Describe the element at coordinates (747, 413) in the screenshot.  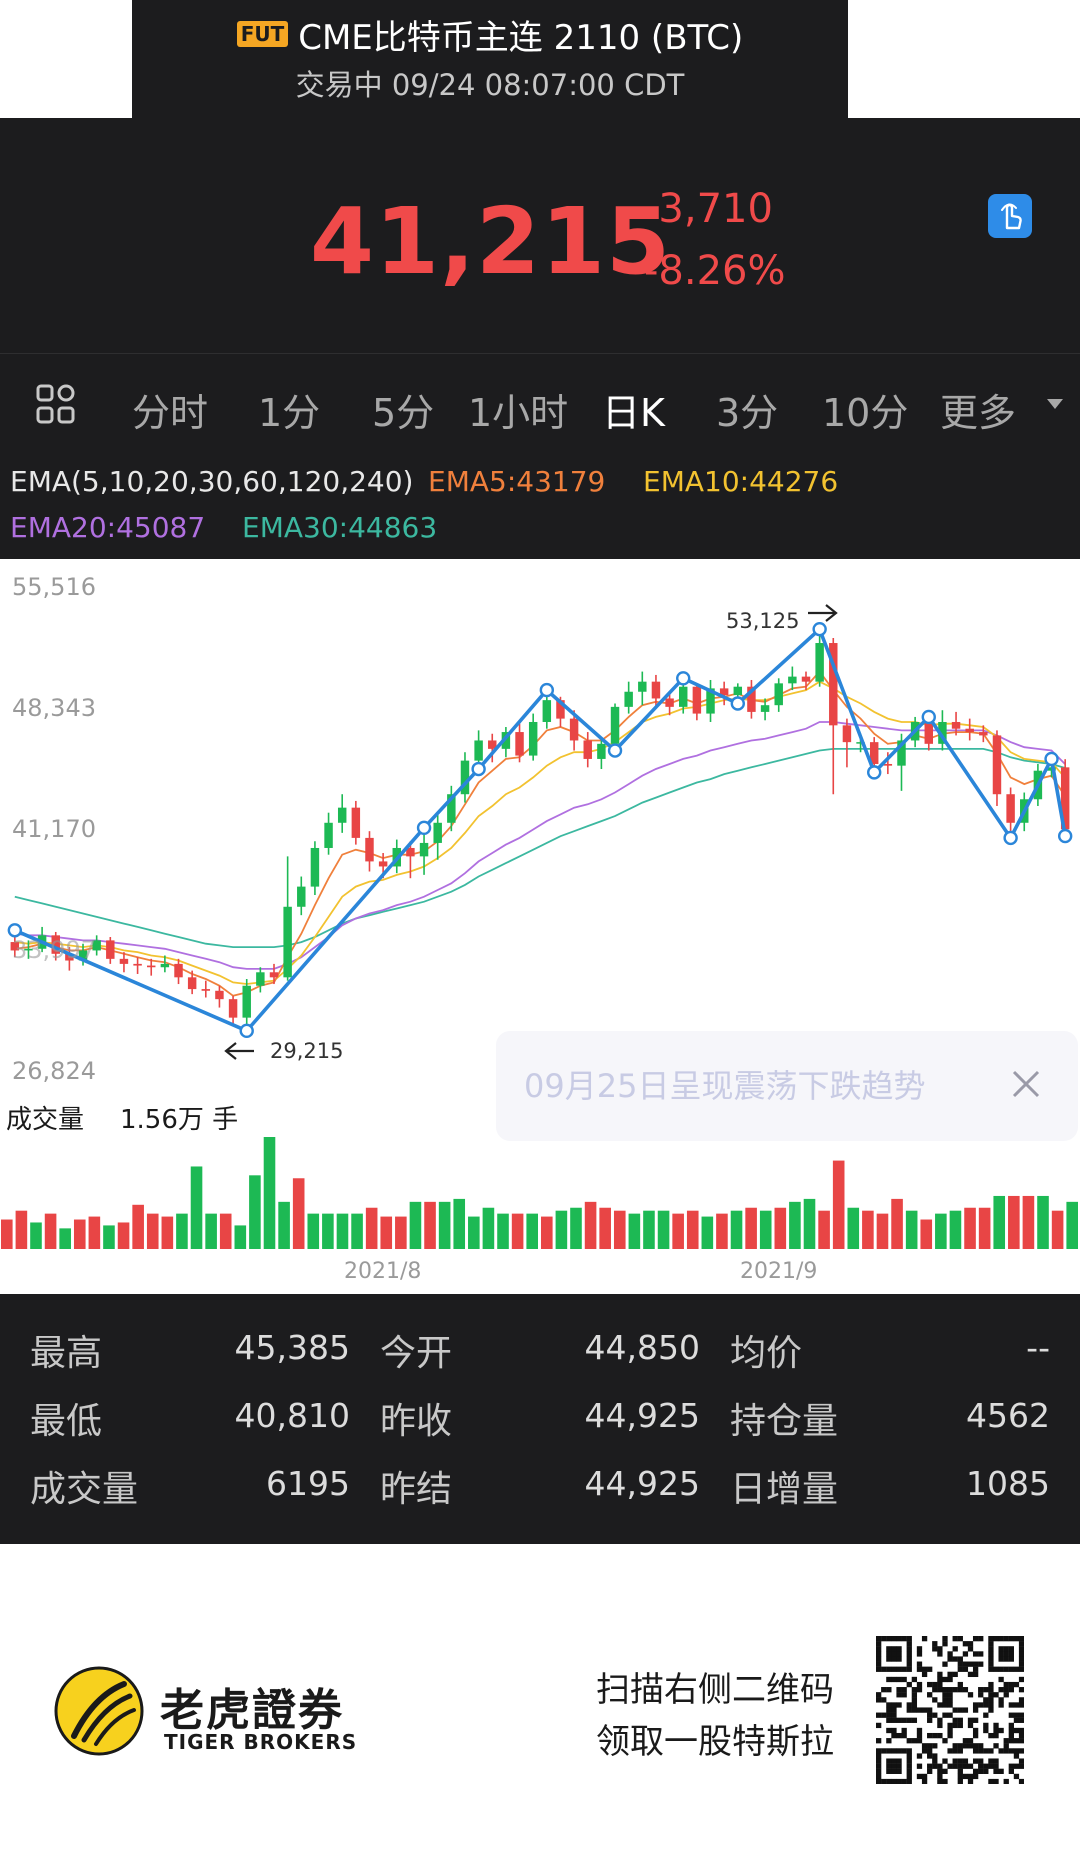
I see `tab-3min: 3分` at that location.